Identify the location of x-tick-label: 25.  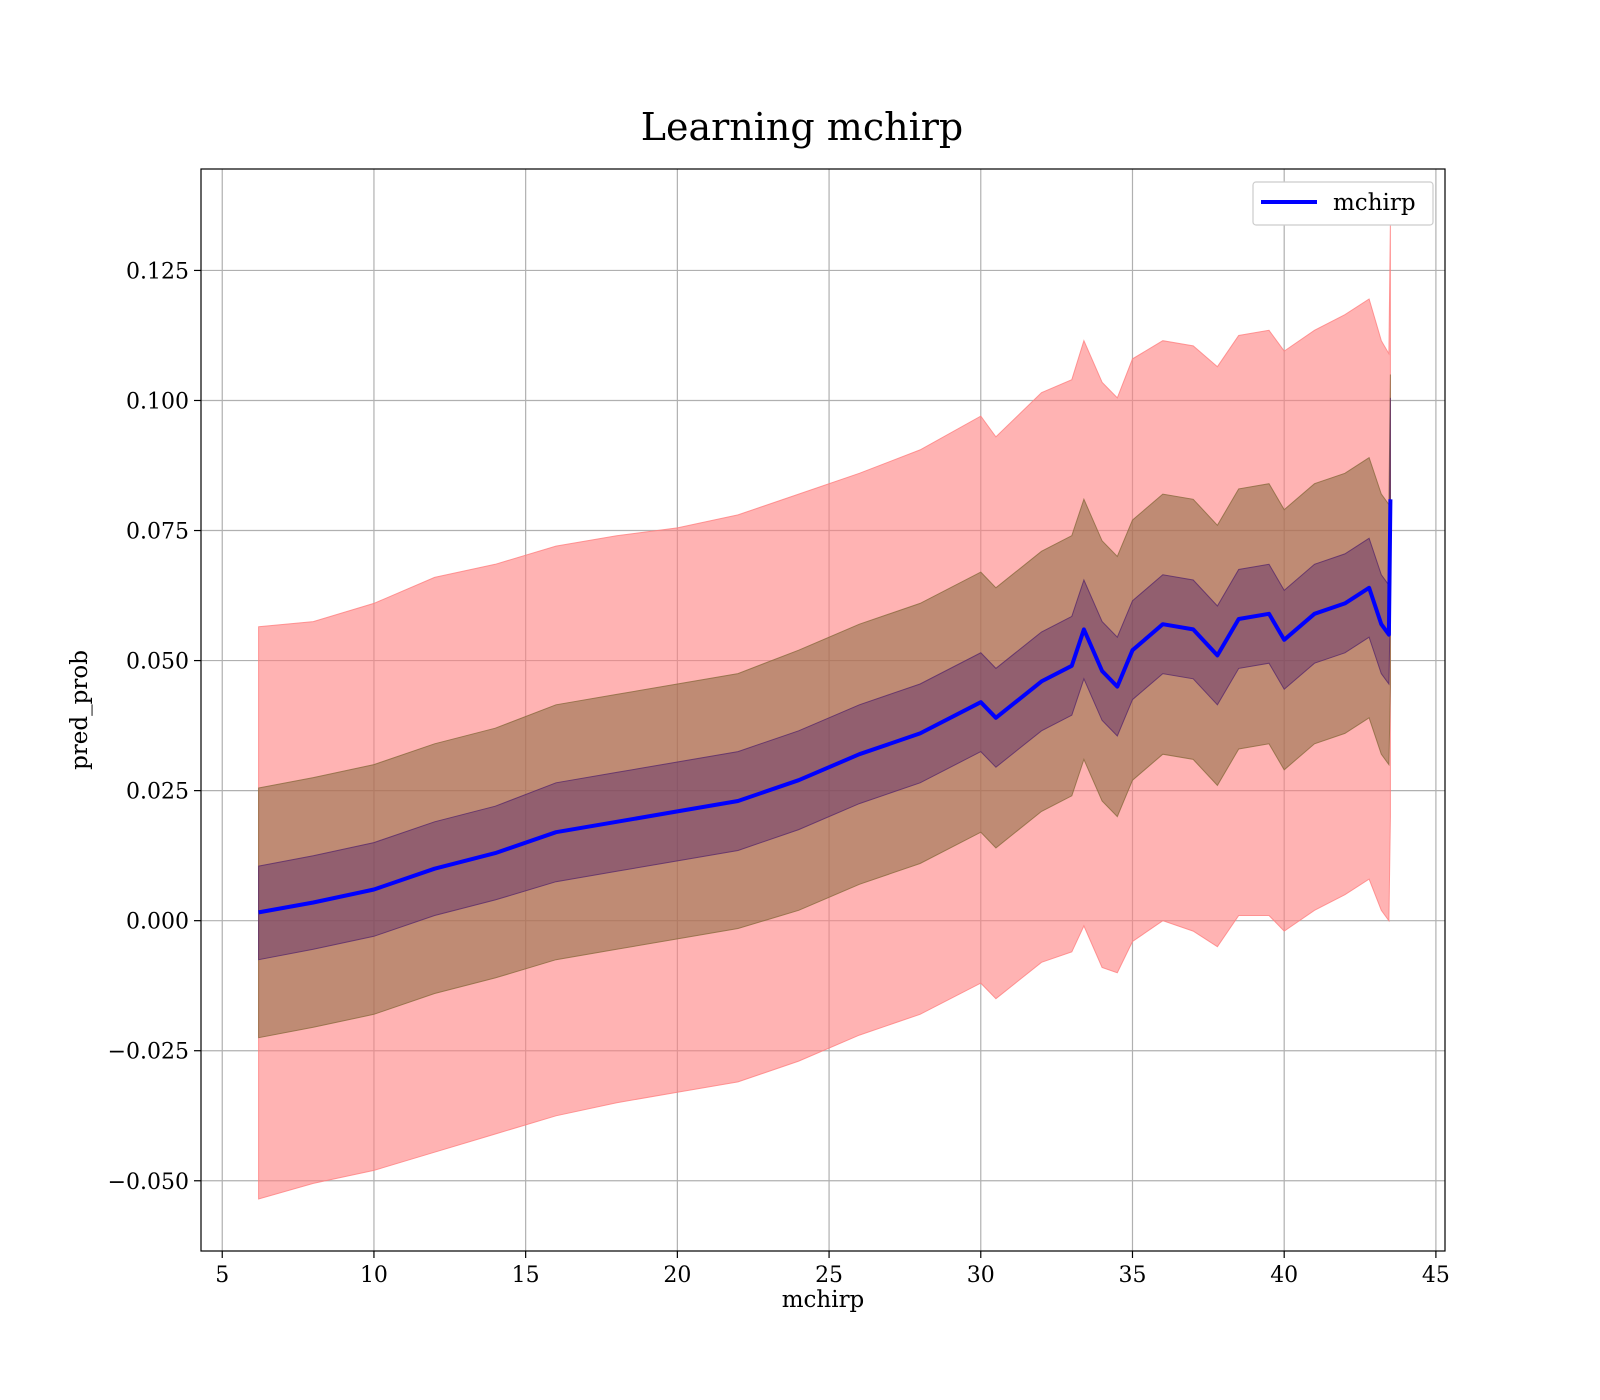
(829, 1275).